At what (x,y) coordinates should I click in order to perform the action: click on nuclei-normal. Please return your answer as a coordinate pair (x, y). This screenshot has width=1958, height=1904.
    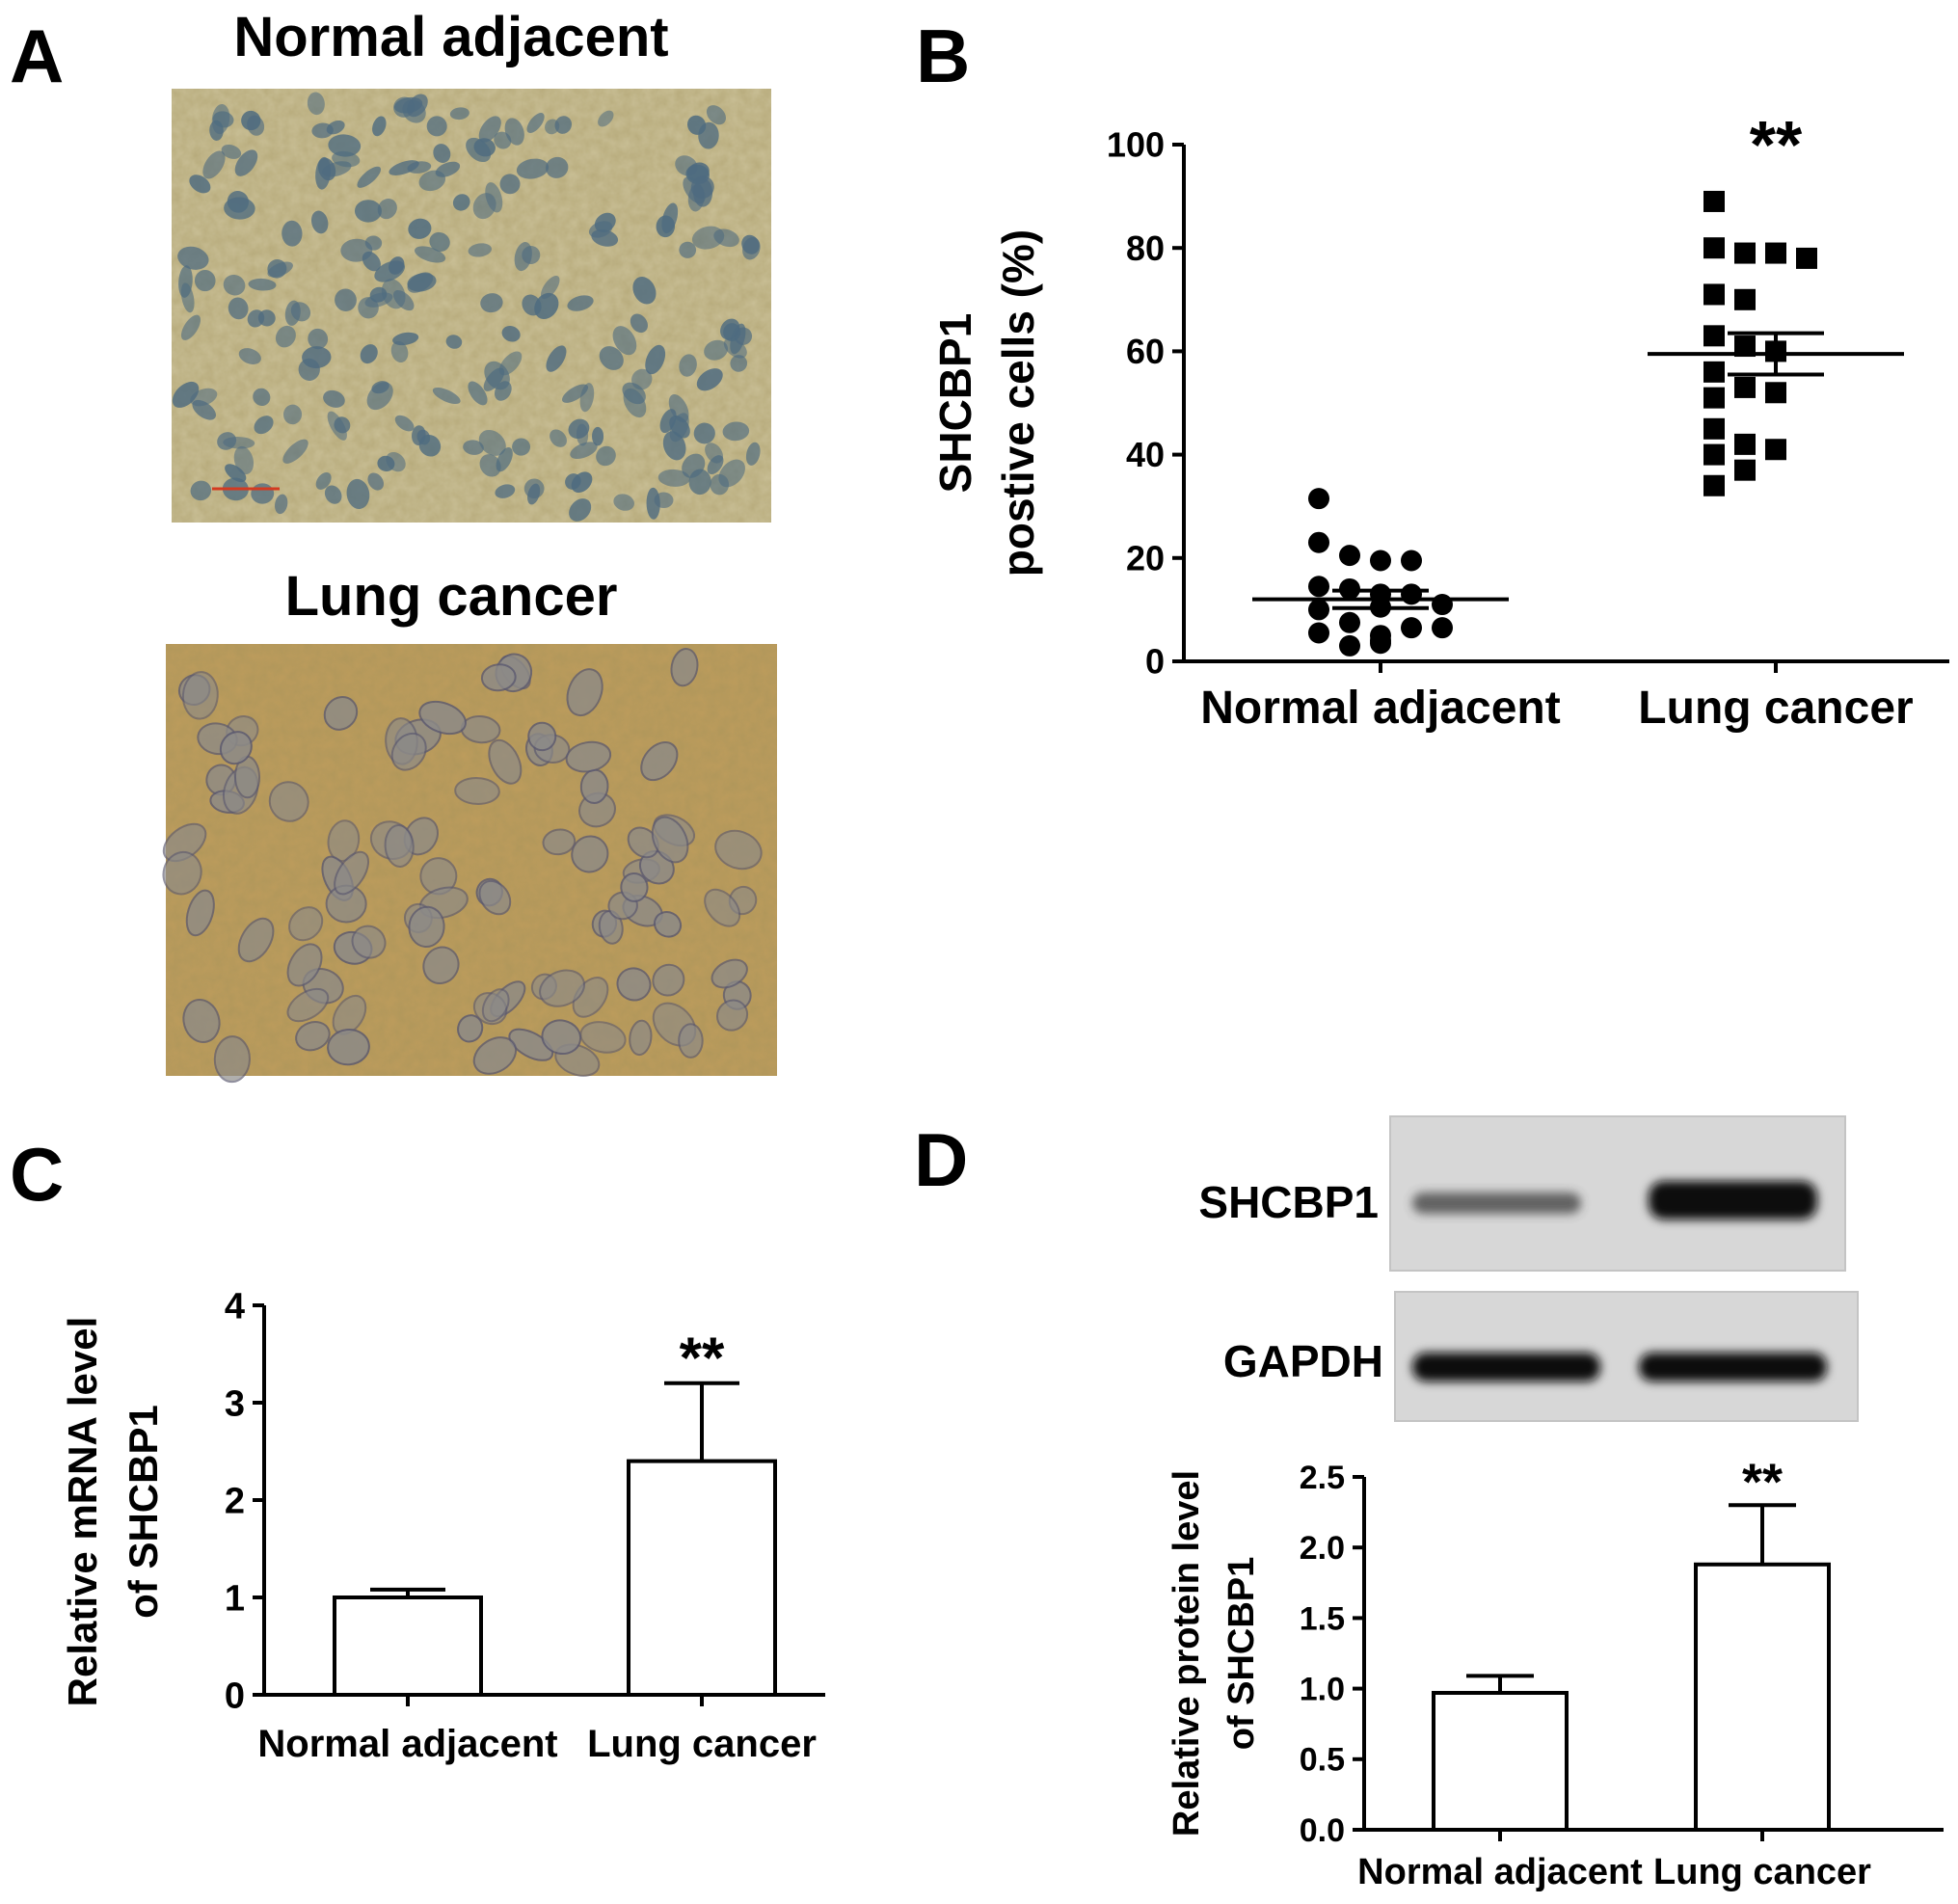
    Looking at the image, I should click on (466, 307).